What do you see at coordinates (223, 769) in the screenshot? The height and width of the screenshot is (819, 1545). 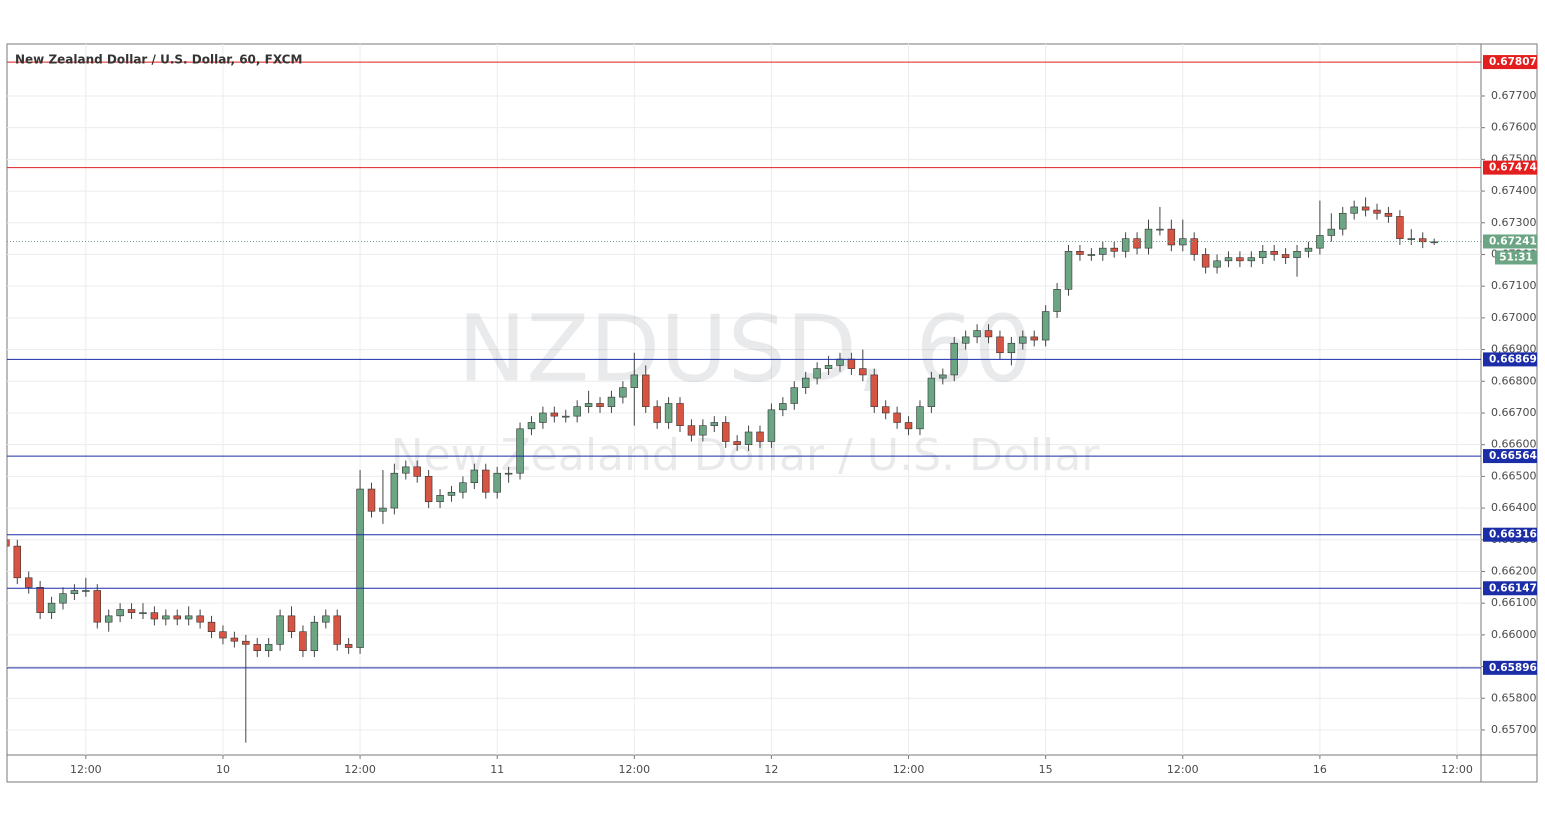 I see `x-tick-label: 10` at bounding box center [223, 769].